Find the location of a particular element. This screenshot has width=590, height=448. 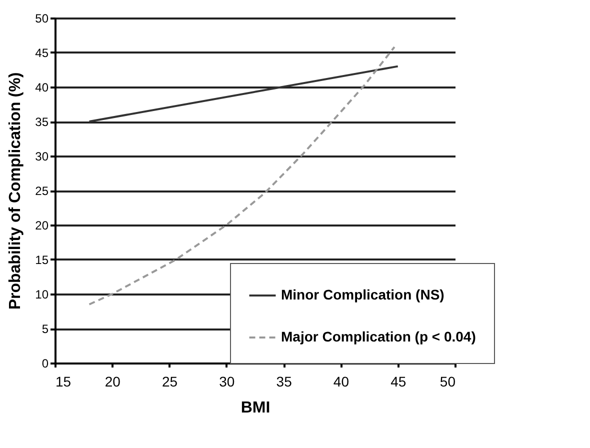

y-tick-label: 35 is located at coordinates (42, 122).